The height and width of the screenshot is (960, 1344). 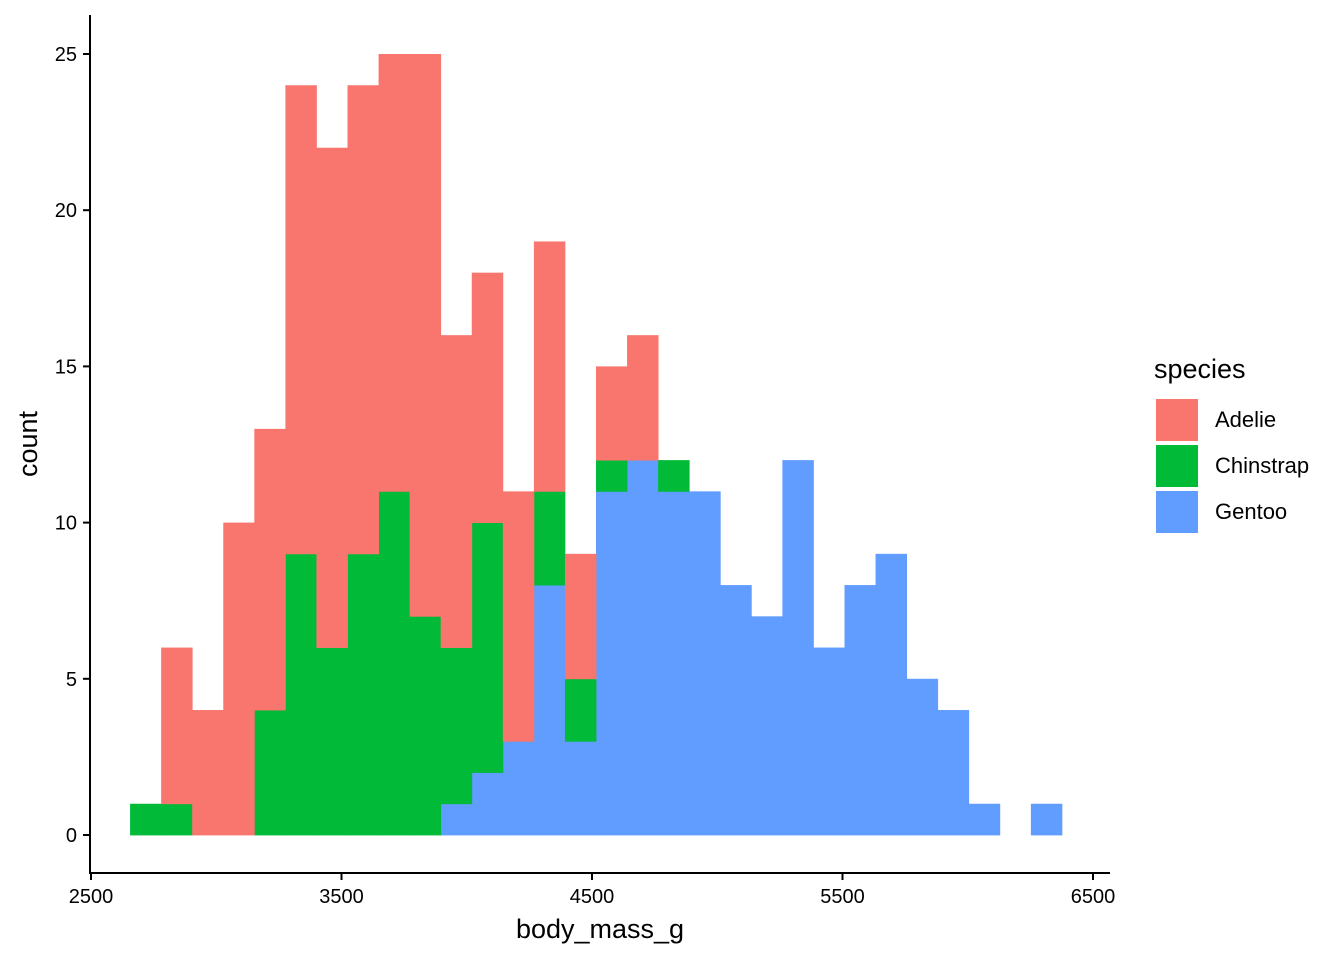 What do you see at coordinates (71, 680) in the screenshot?
I see `y-tick-label: 5` at bounding box center [71, 680].